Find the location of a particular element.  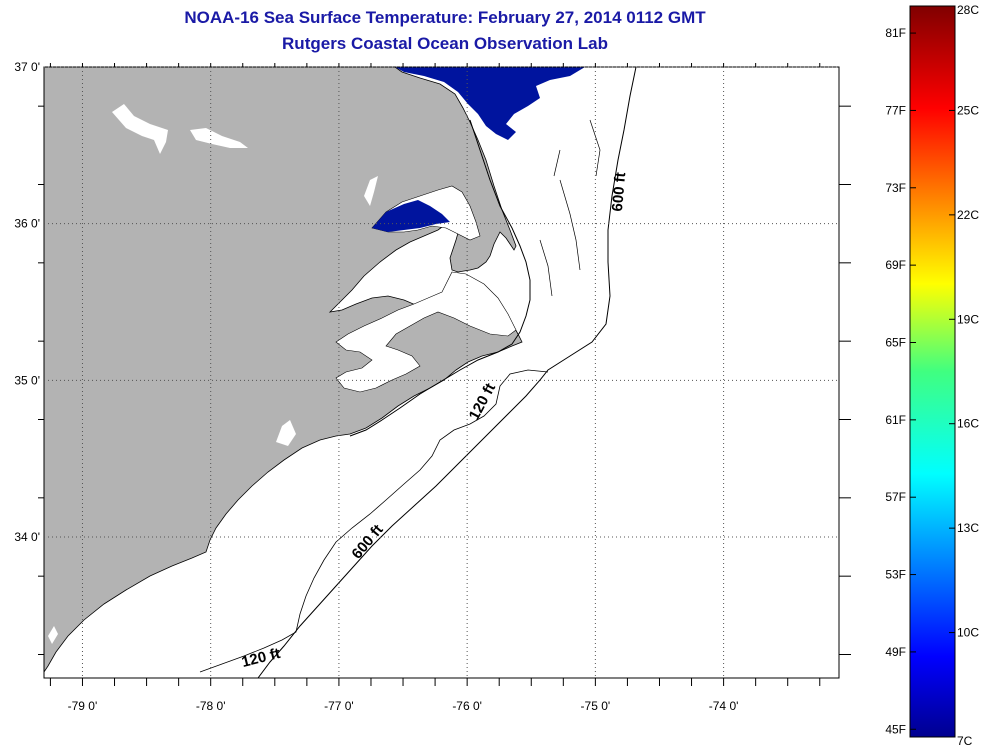

lon-label: -78 0' is located at coordinates (211, 706).